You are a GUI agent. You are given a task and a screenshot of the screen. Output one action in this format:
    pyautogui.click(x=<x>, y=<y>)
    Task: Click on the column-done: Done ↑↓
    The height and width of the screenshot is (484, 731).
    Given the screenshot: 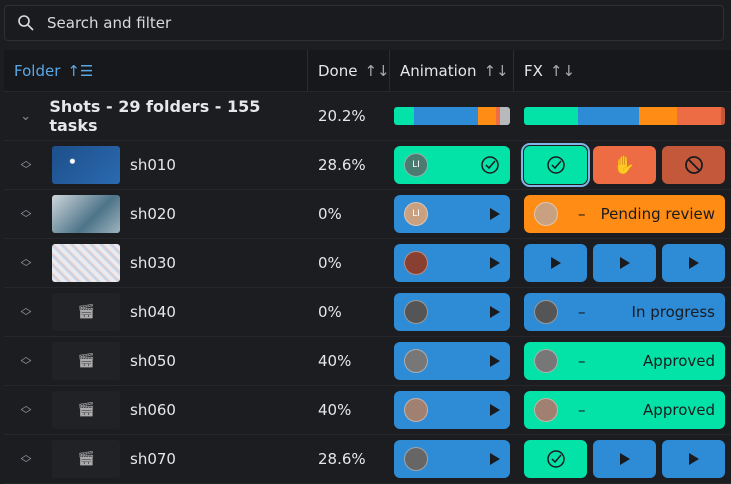 What is the action you would take?
    pyautogui.click(x=349, y=70)
    